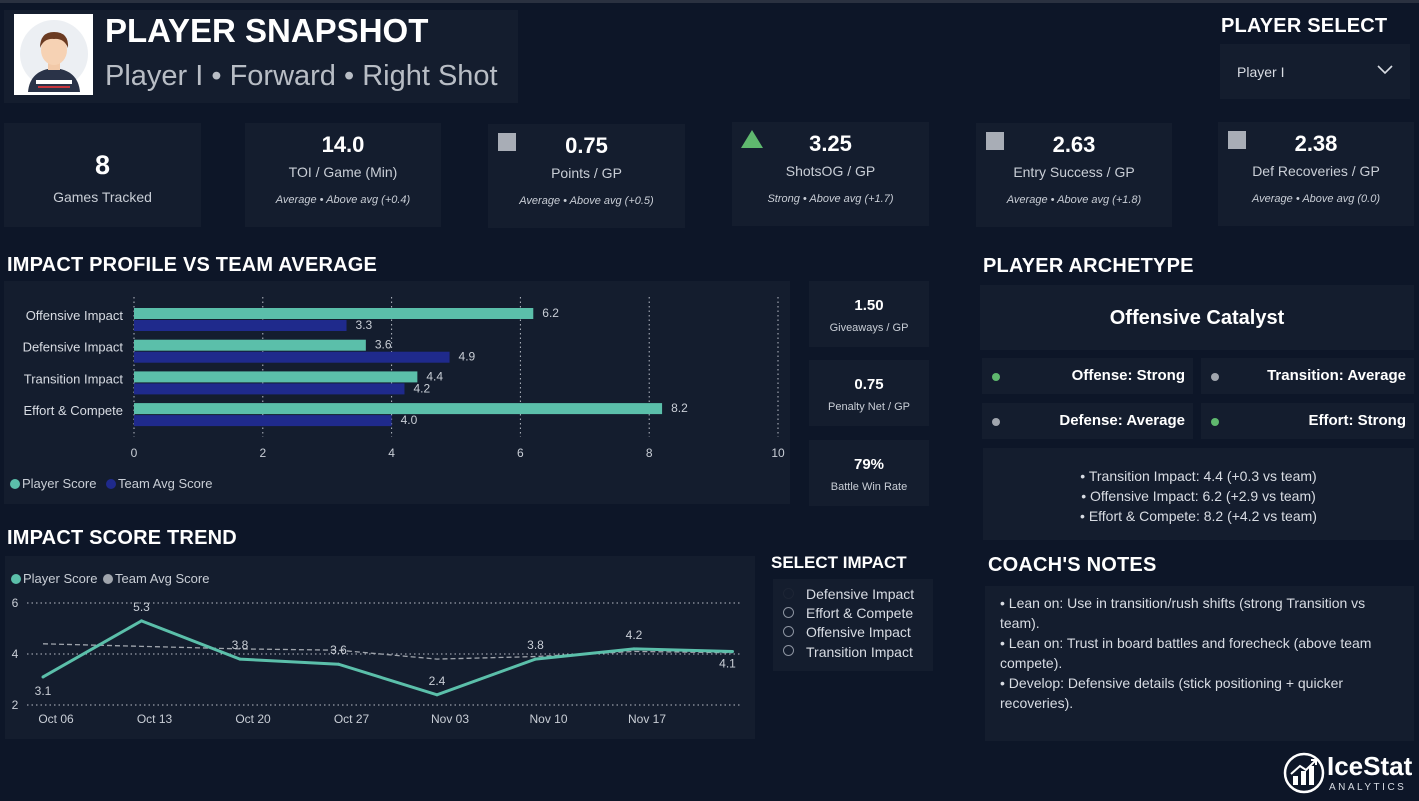 Image resolution: width=1419 pixels, height=801 pixels. What do you see at coordinates (343, 172) in the screenshot?
I see `kpi-label: TOI / Game (Min)` at bounding box center [343, 172].